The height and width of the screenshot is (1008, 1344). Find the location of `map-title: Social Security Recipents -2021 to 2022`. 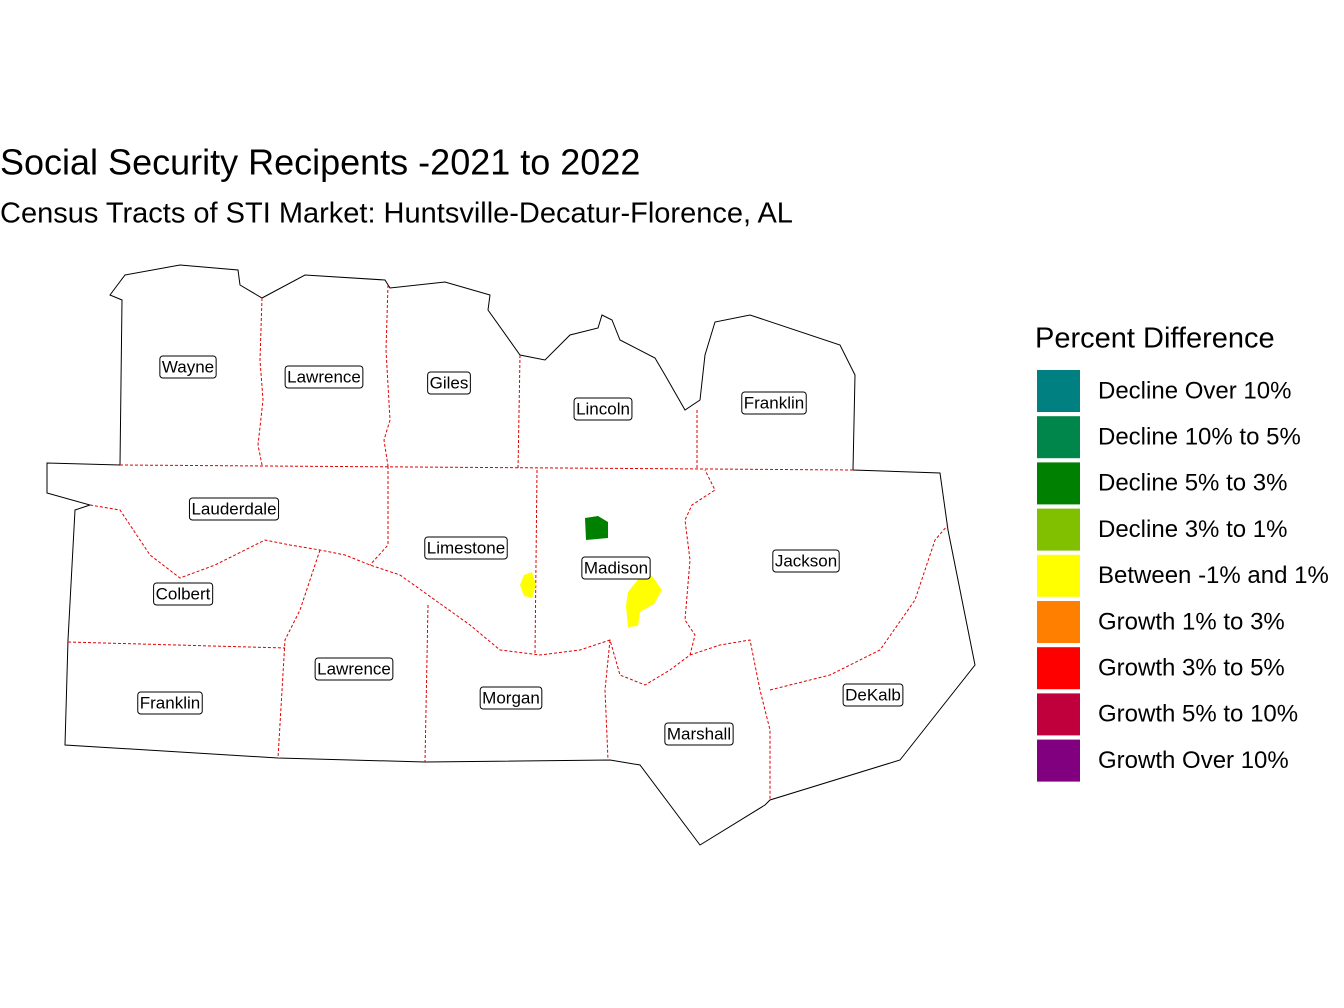

map-title: Social Security Recipents -2021 to 2022 is located at coordinates (320, 162).